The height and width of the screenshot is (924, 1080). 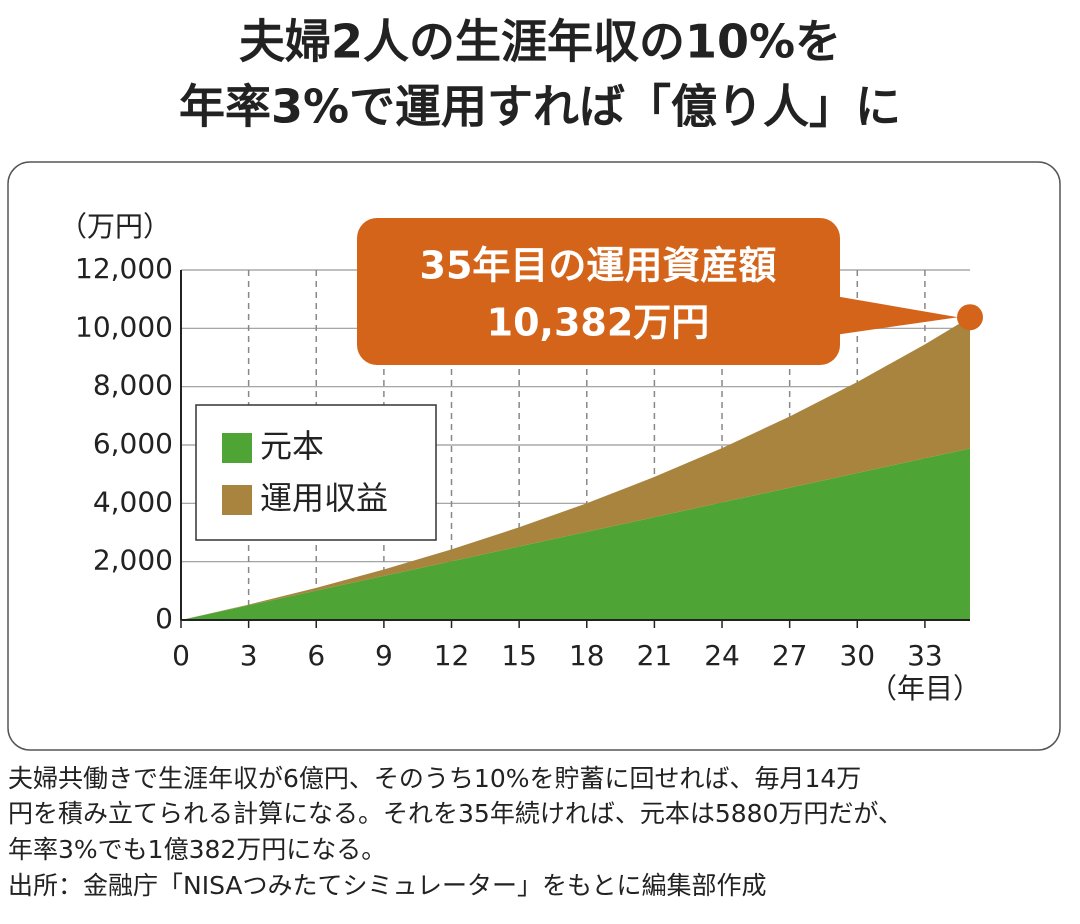 What do you see at coordinates (292, 446) in the screenshot?
I see `legend-label: 元本` at bounding box center [292, 446].